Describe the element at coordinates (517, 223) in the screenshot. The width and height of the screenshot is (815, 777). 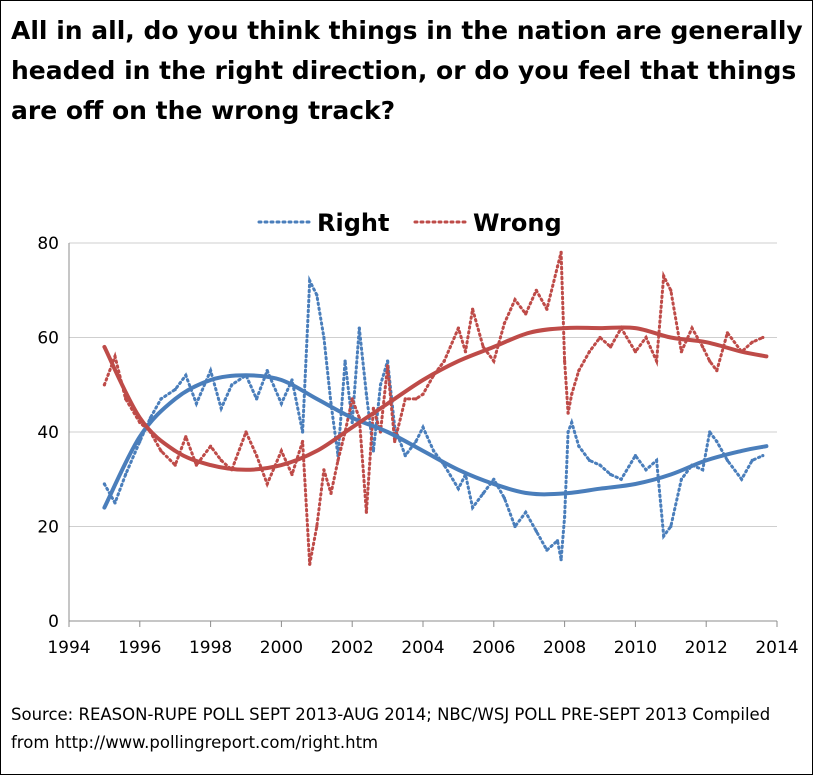
I see `legend-wrong-label: Wrong` at that location.